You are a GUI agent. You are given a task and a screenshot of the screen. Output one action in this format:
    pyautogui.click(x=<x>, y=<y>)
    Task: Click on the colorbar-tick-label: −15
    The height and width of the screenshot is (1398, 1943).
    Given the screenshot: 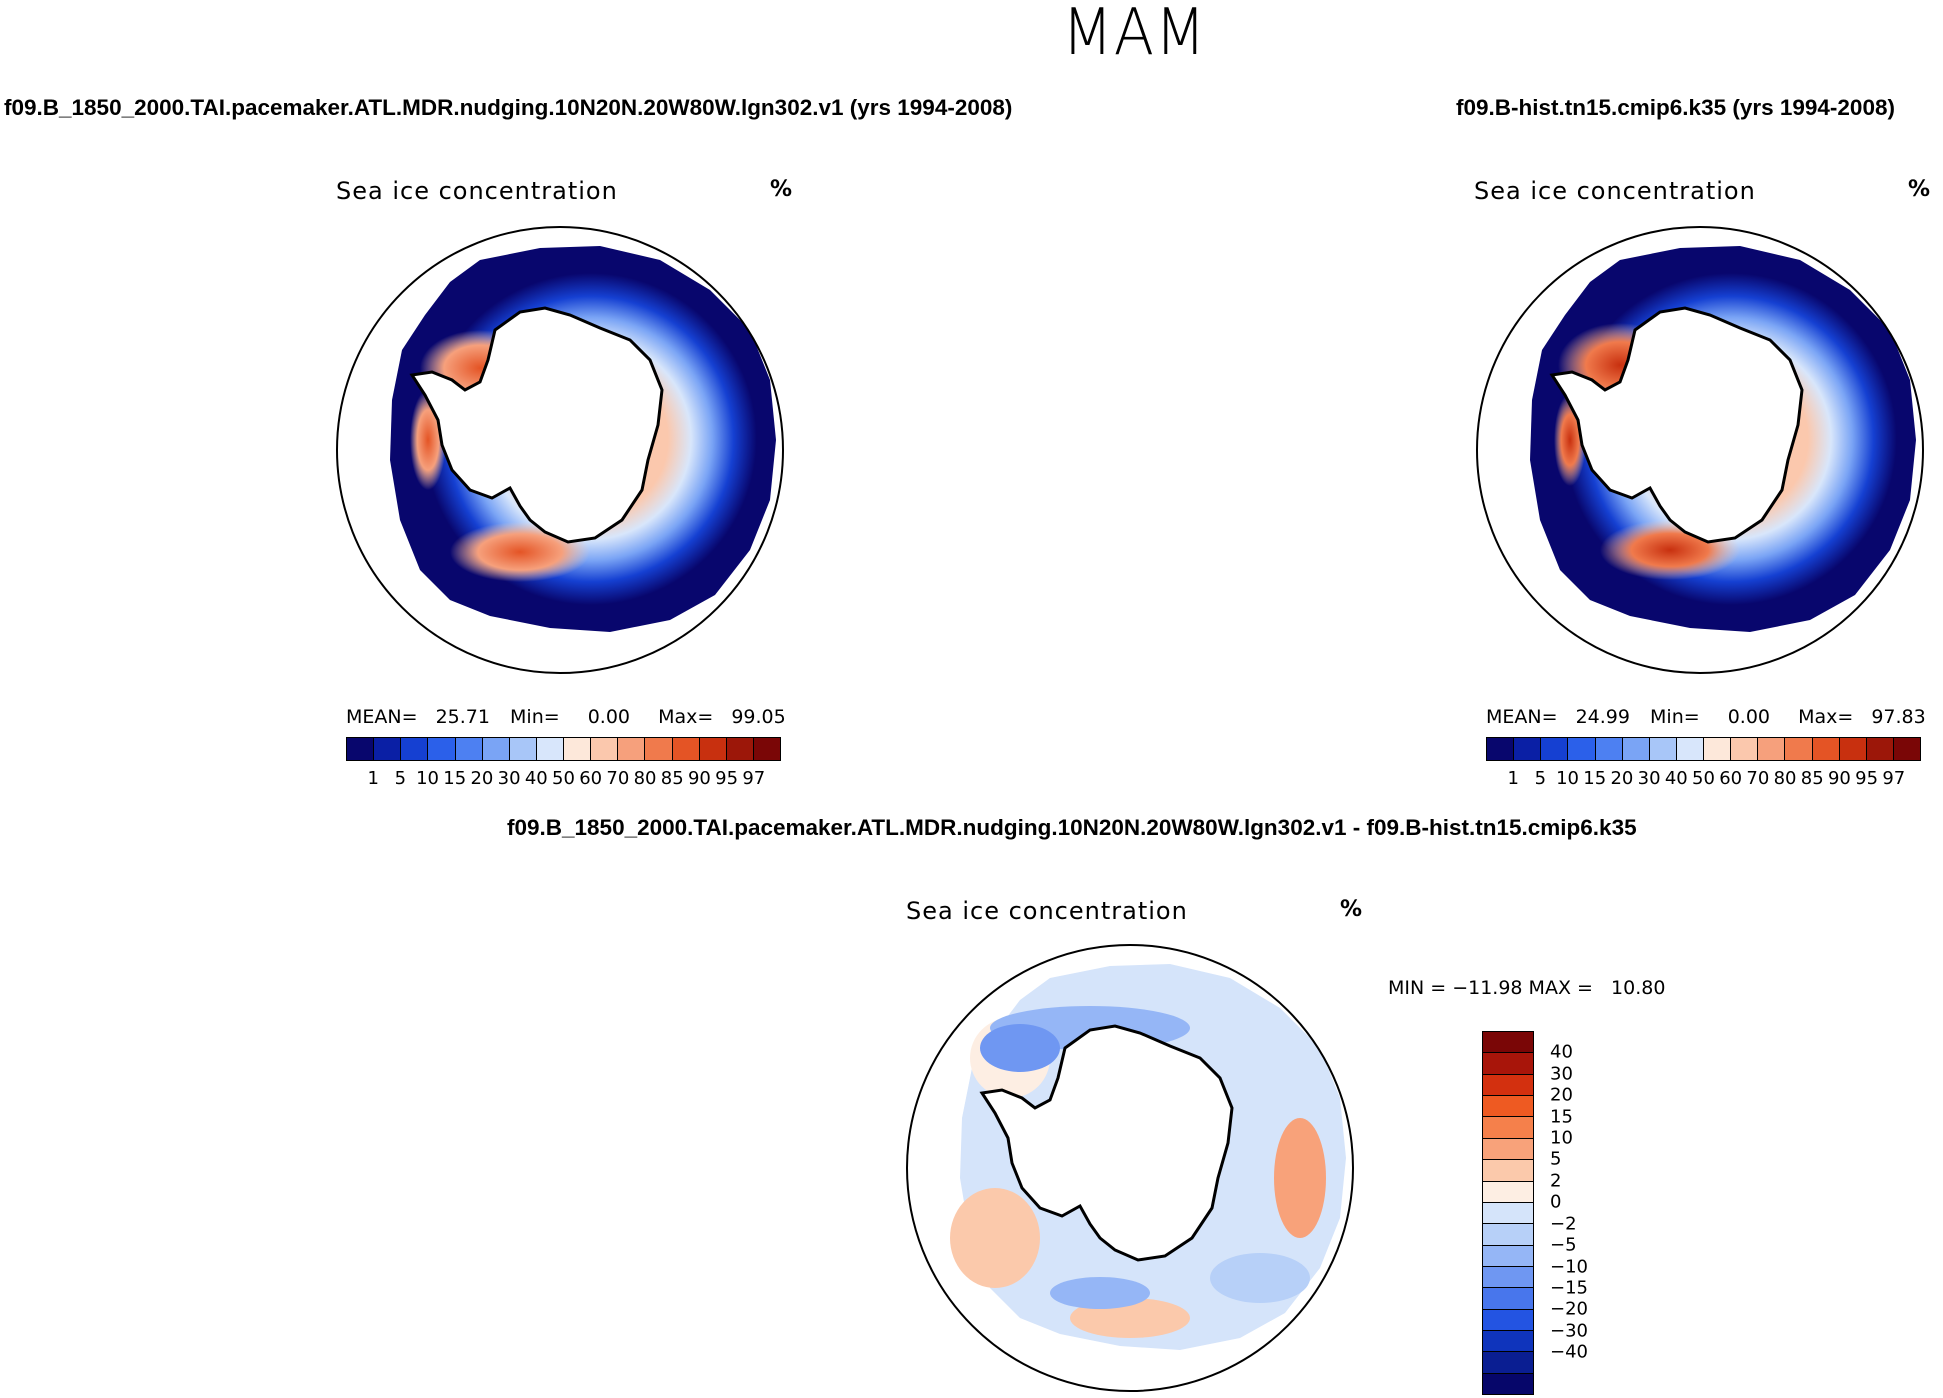 What is the action you would take?
    pyautogui.click(x=1569, y=1288)
    